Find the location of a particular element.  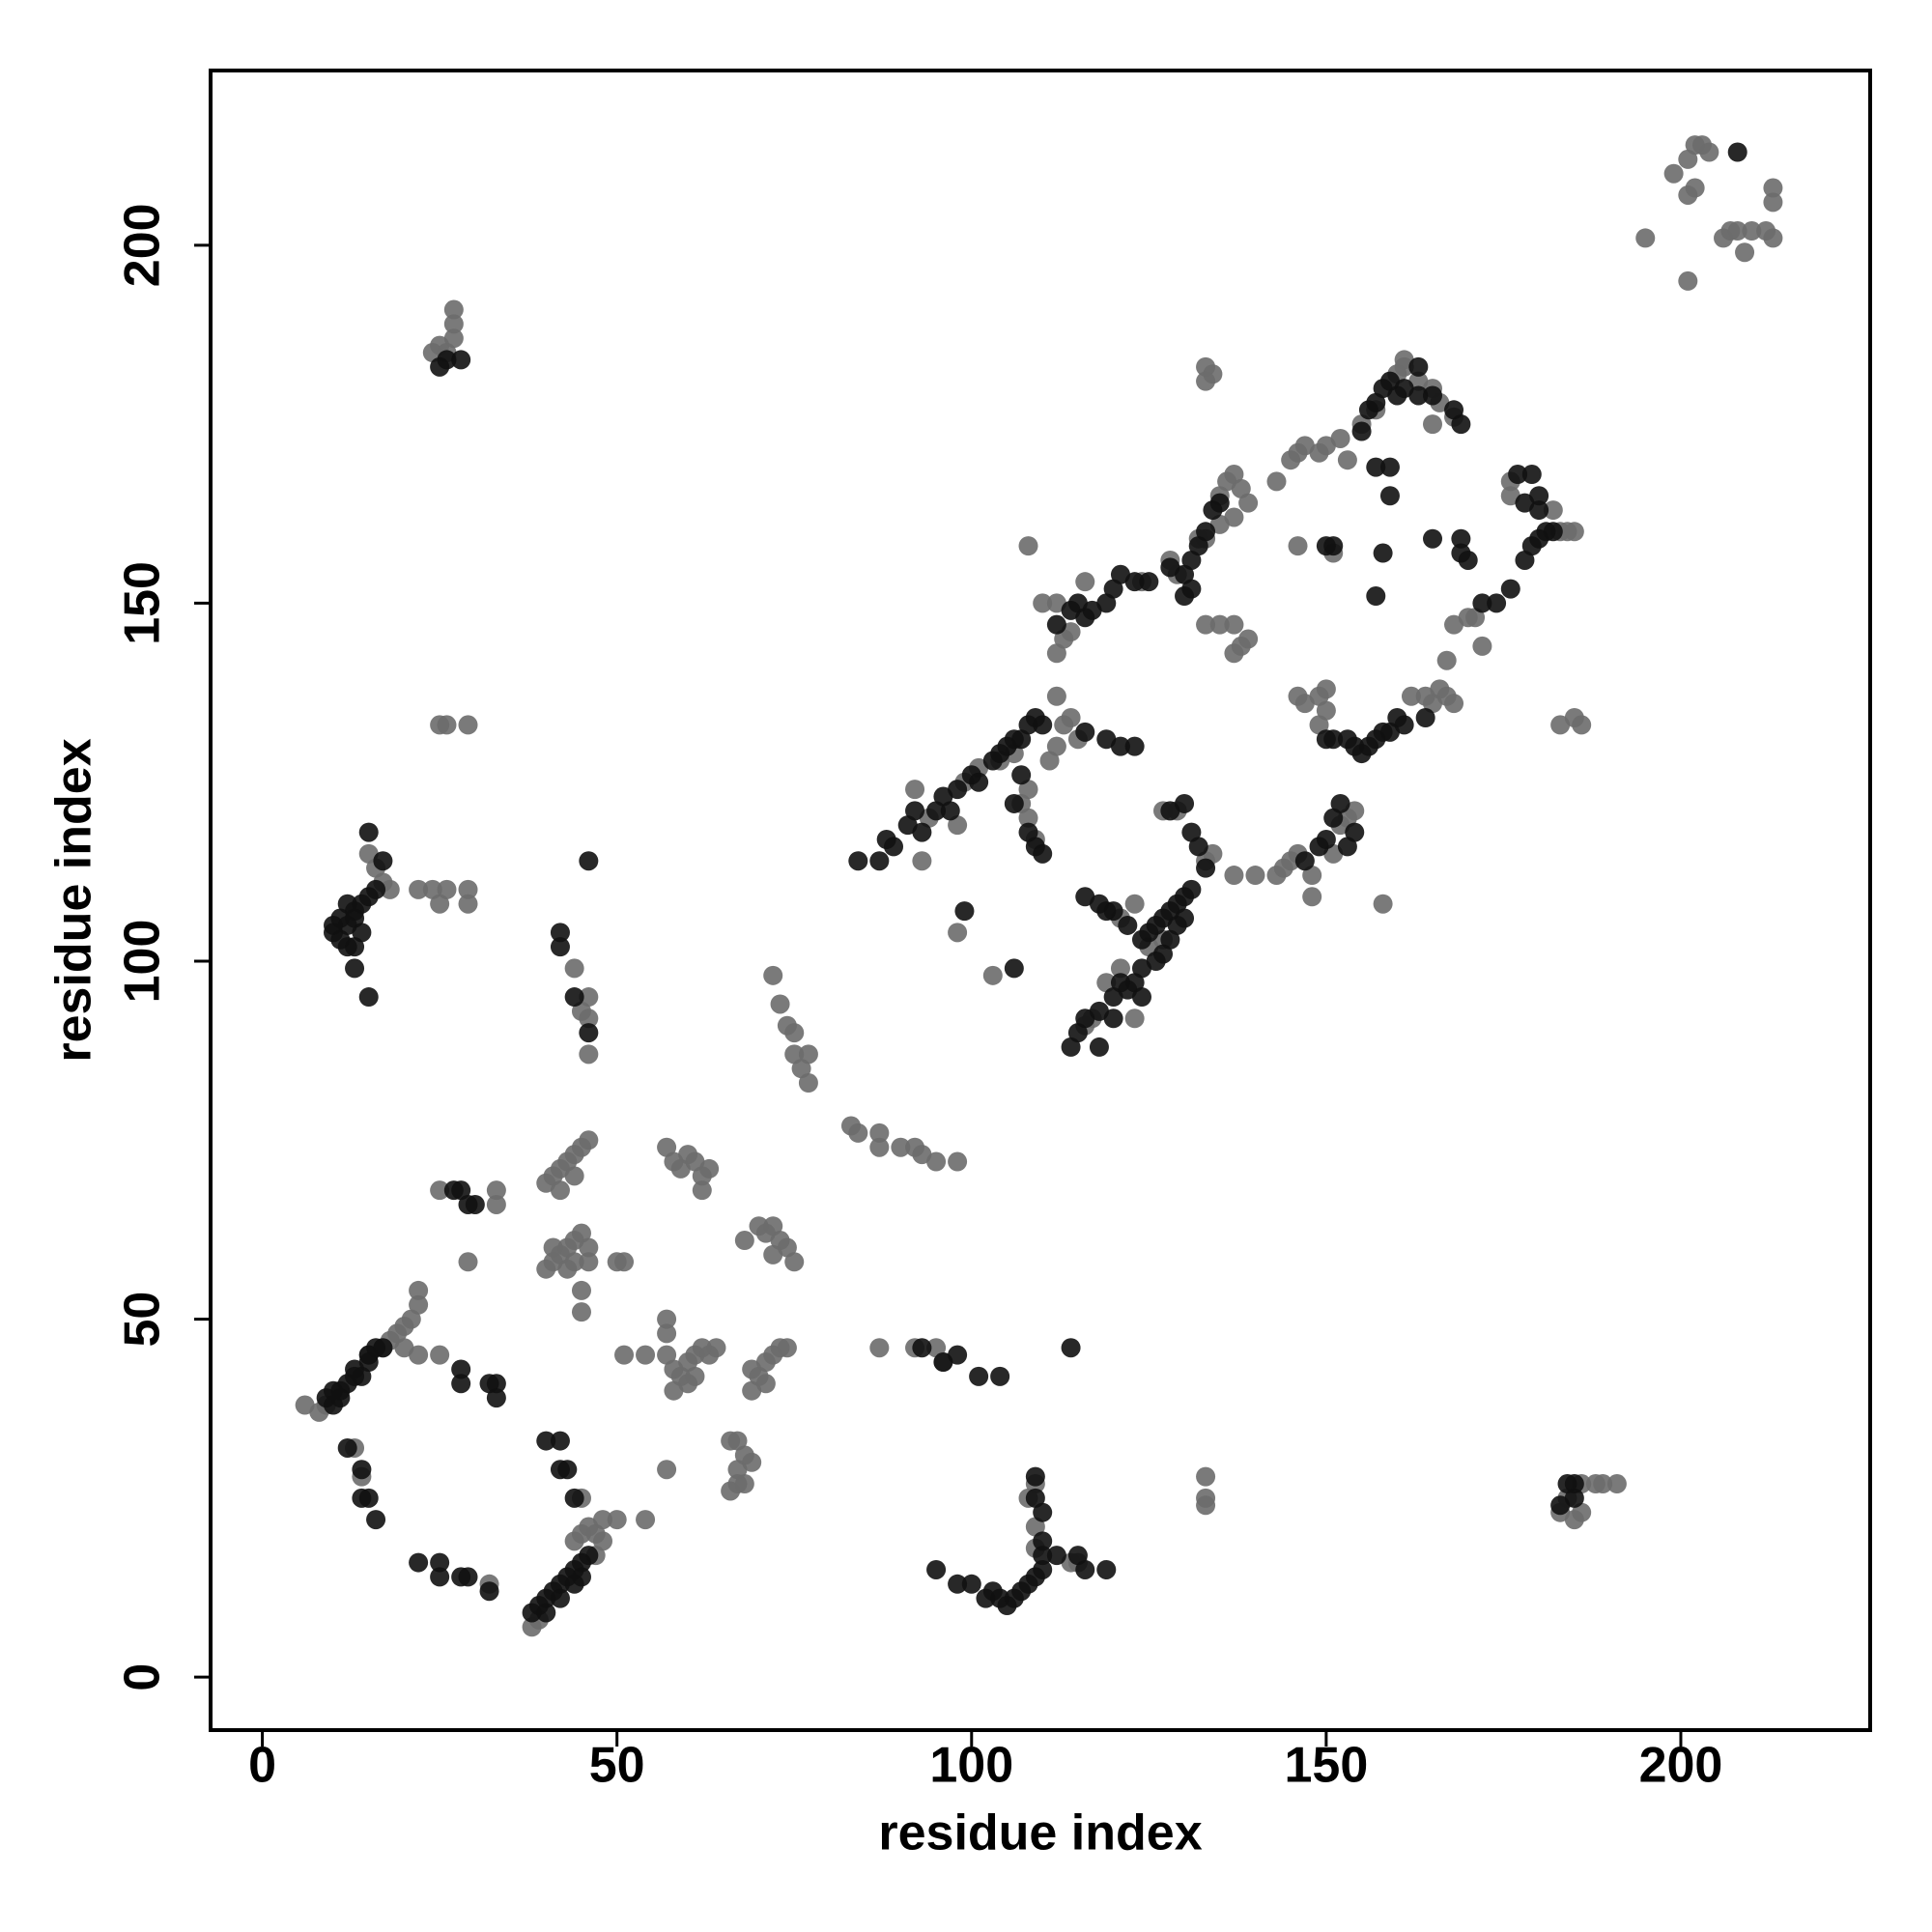

y-tick-label: 150 is located at coordinates (143, 603).